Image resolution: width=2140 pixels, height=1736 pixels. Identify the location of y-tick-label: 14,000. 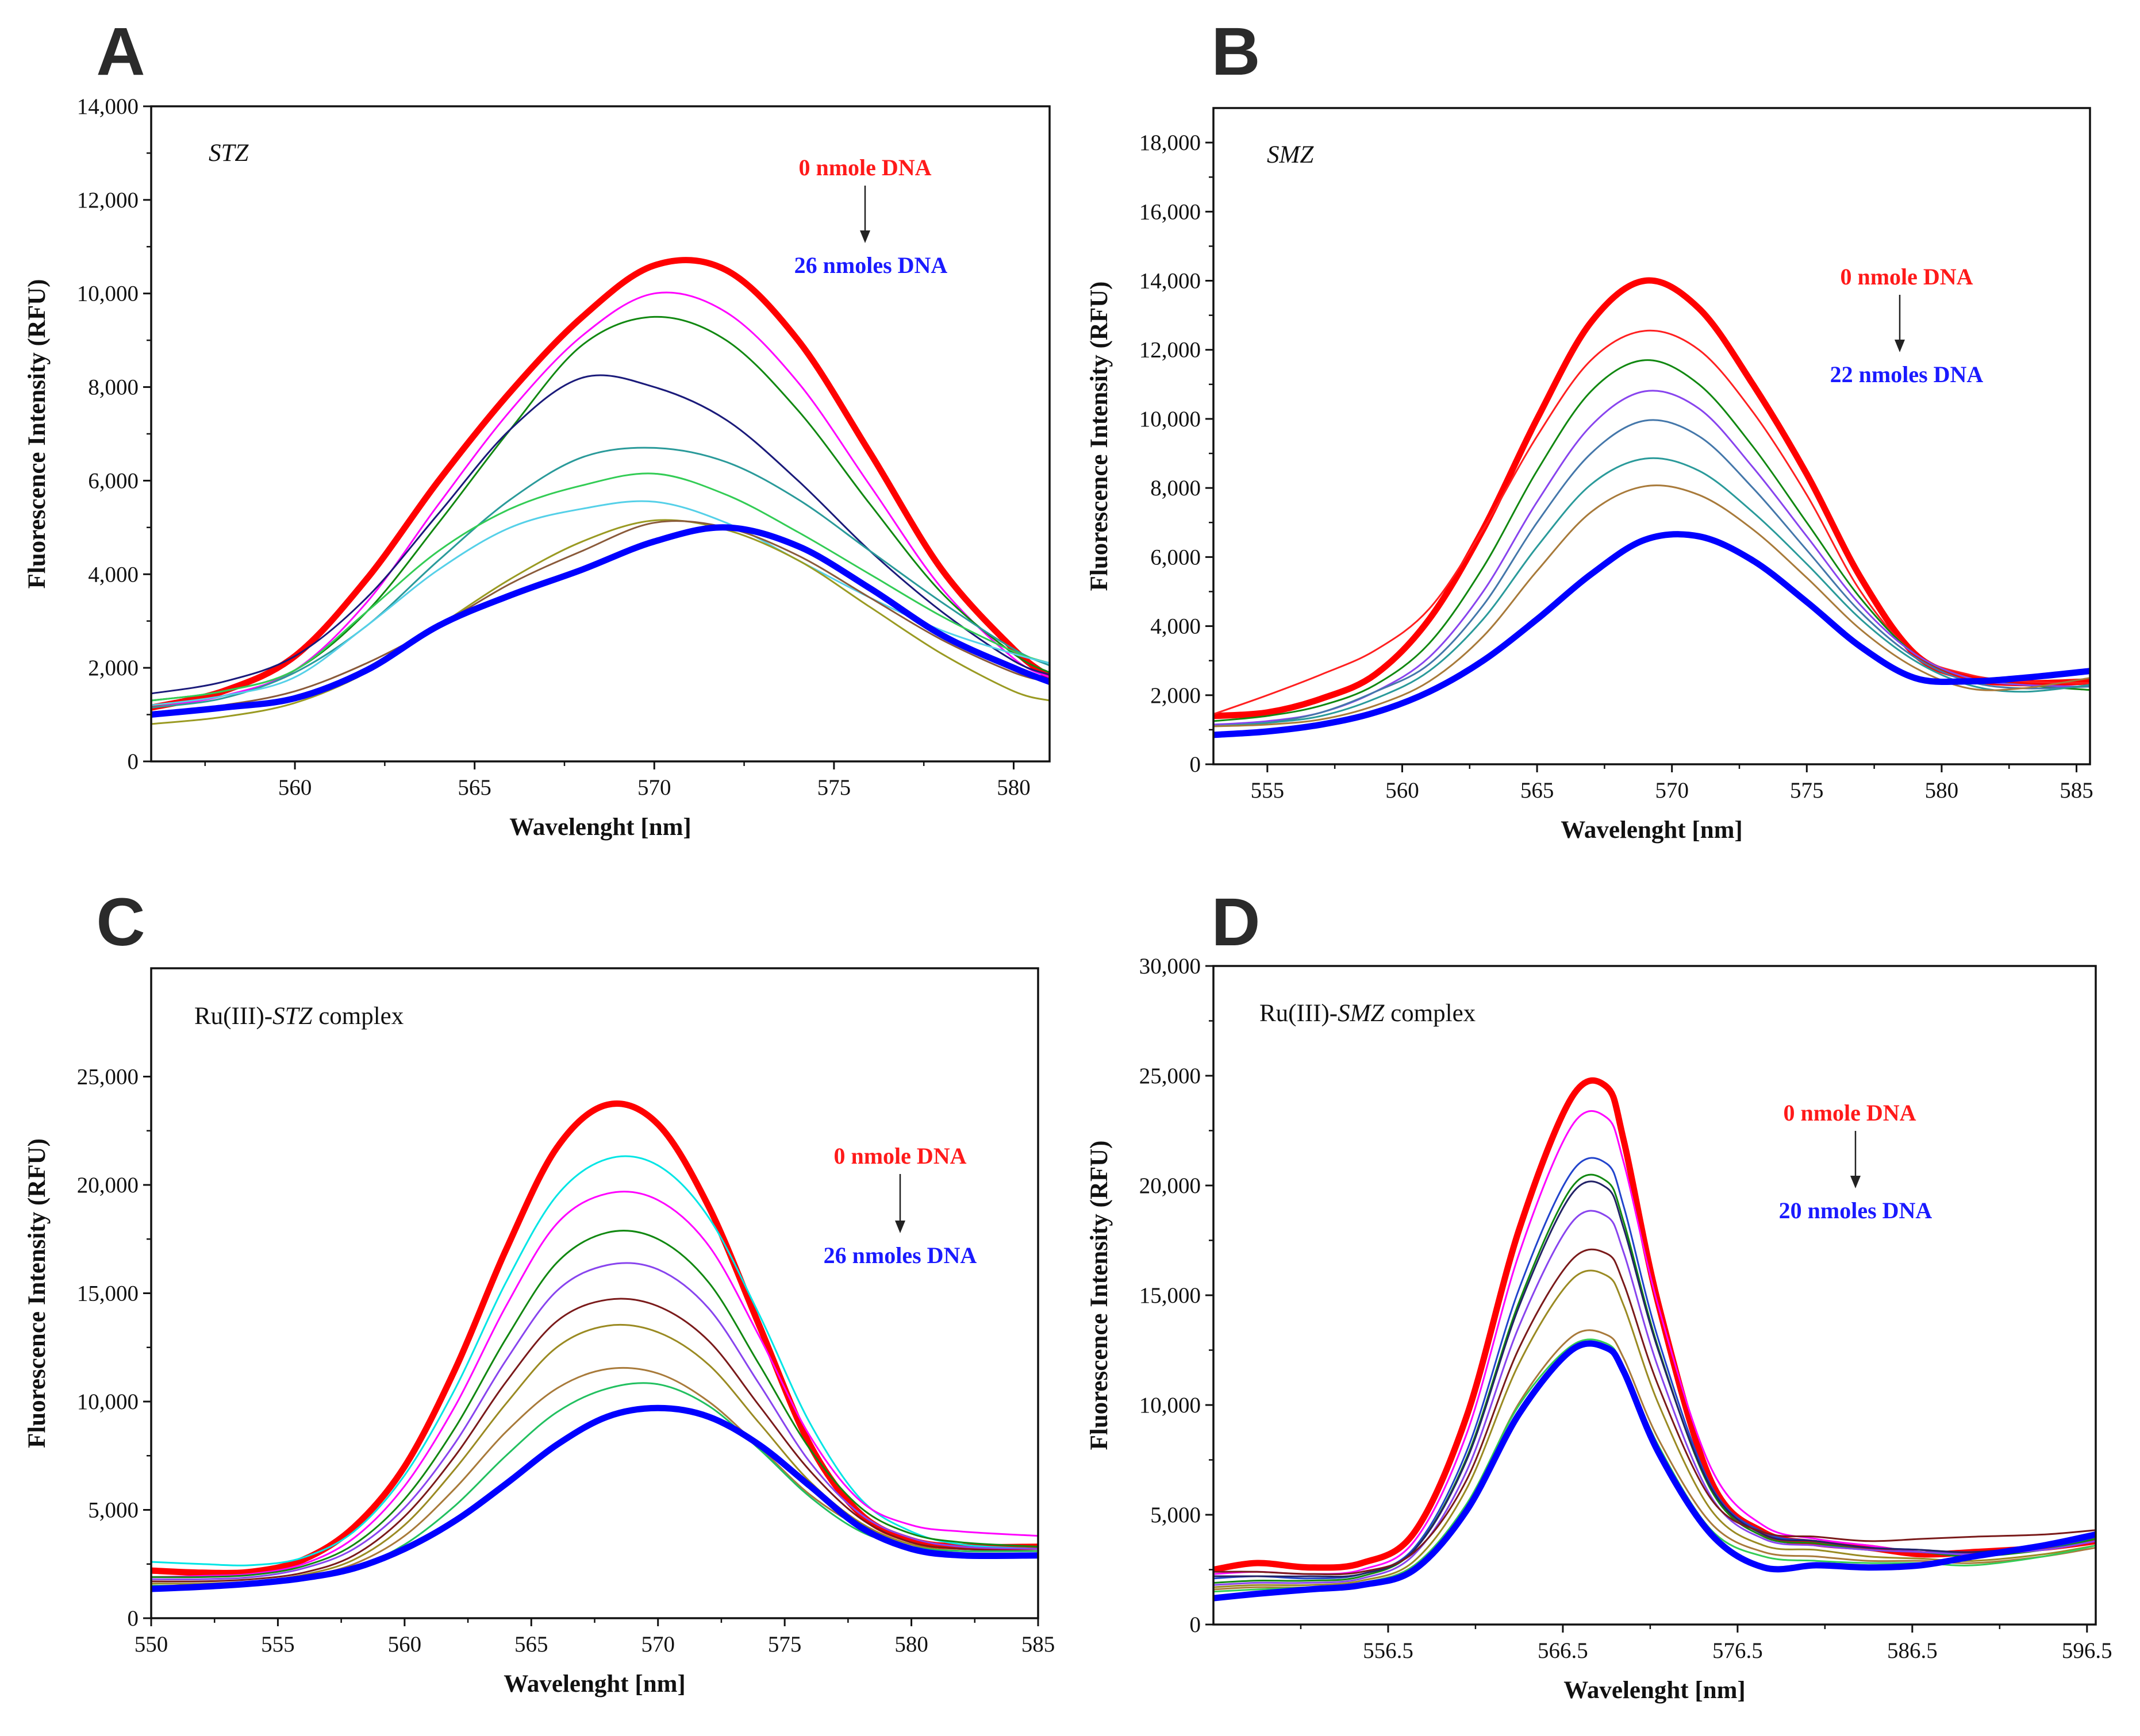
(1170, 282).